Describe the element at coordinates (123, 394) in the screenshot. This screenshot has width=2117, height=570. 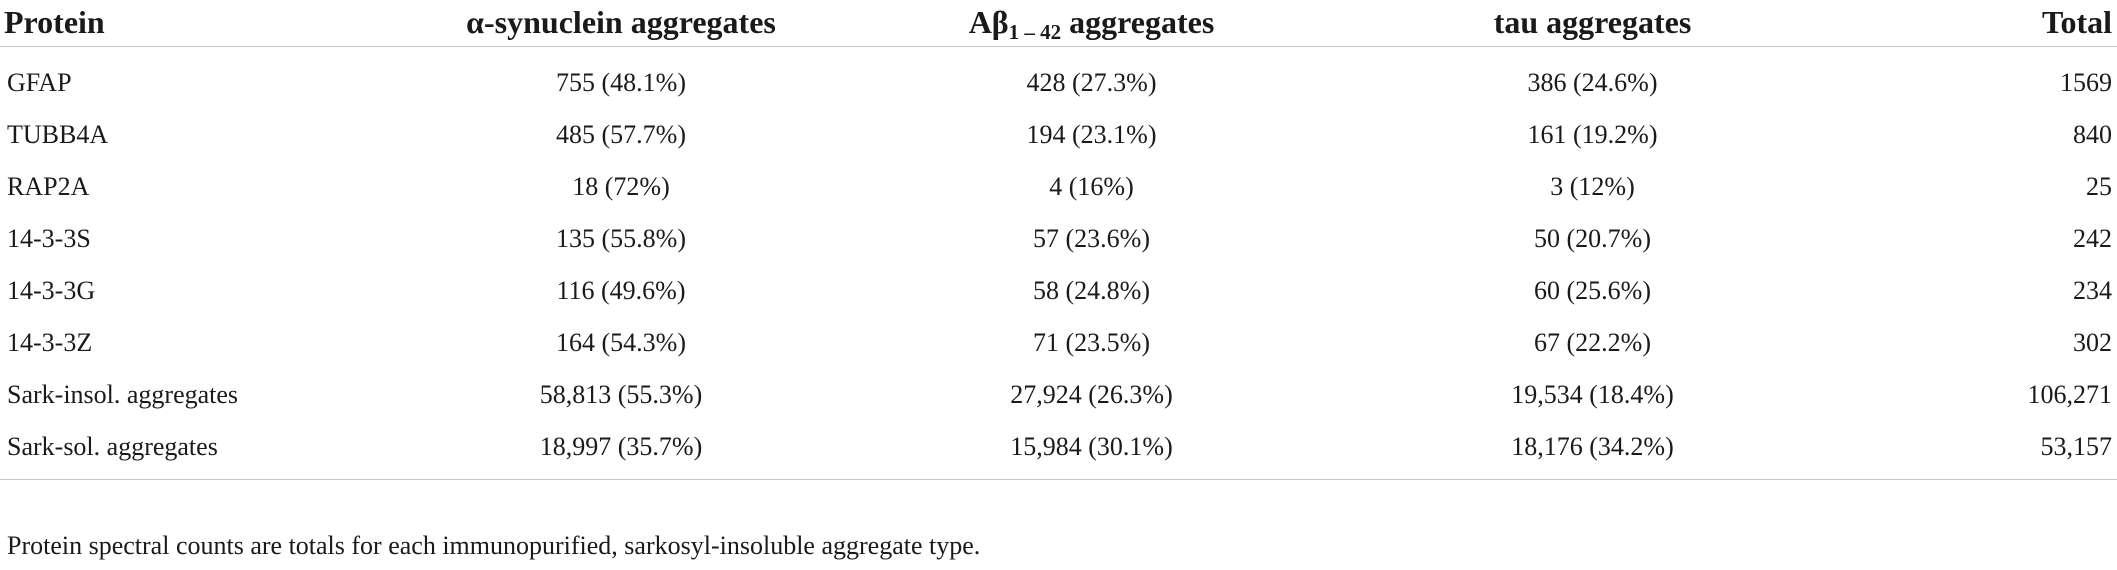
I see `cell-protein: Sark-insol. aggregates` at that location.